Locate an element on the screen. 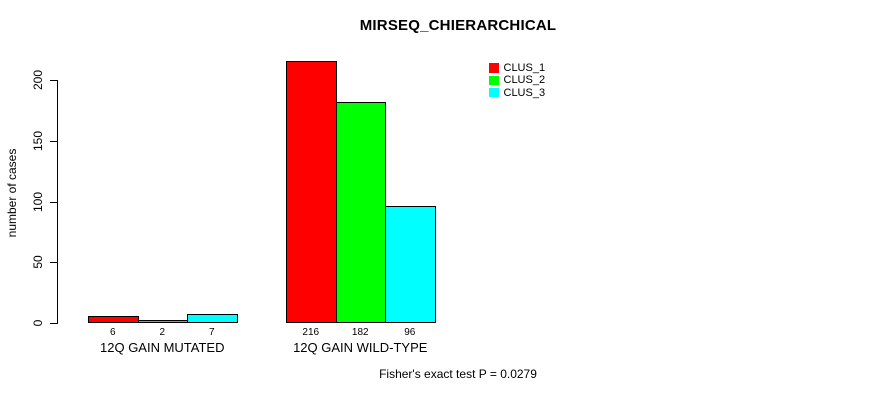 This screenshot has height=400, width=890. y-tick-label: 50 is located at coordinates (38, 262).